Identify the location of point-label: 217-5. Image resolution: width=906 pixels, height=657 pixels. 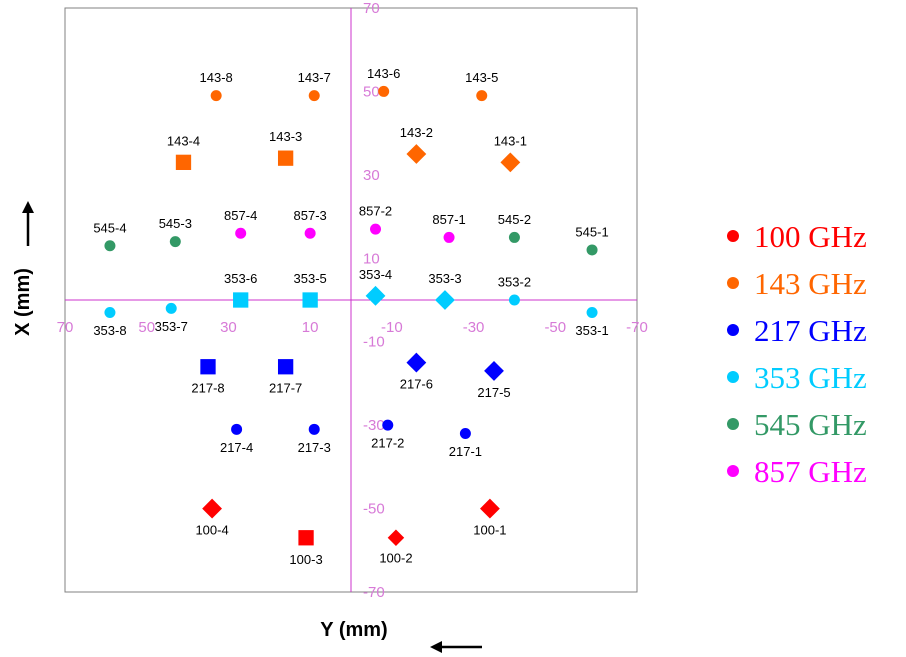
(493, 392).